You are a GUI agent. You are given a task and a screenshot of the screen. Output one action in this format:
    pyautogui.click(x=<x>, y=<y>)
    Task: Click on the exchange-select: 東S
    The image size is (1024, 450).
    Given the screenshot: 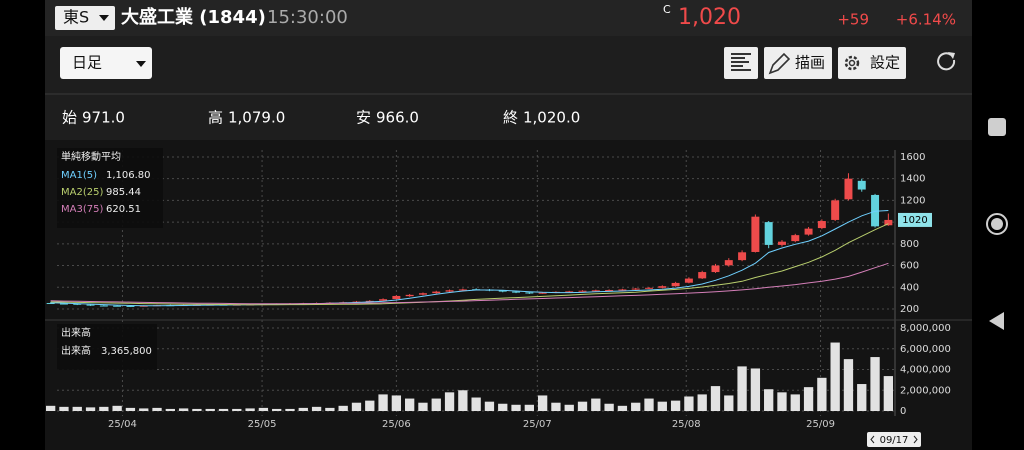 What is the action you would take?
    pyautogui.click(x=85, y=18)
    